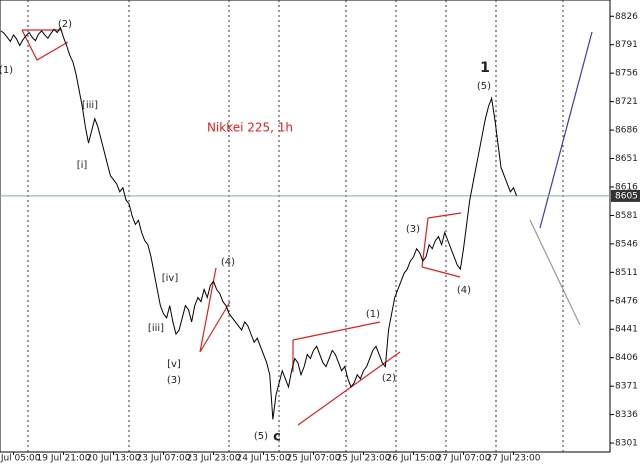  Describe the element at coordinates (441, 245) in the screenshot. I see `flag` at that location.